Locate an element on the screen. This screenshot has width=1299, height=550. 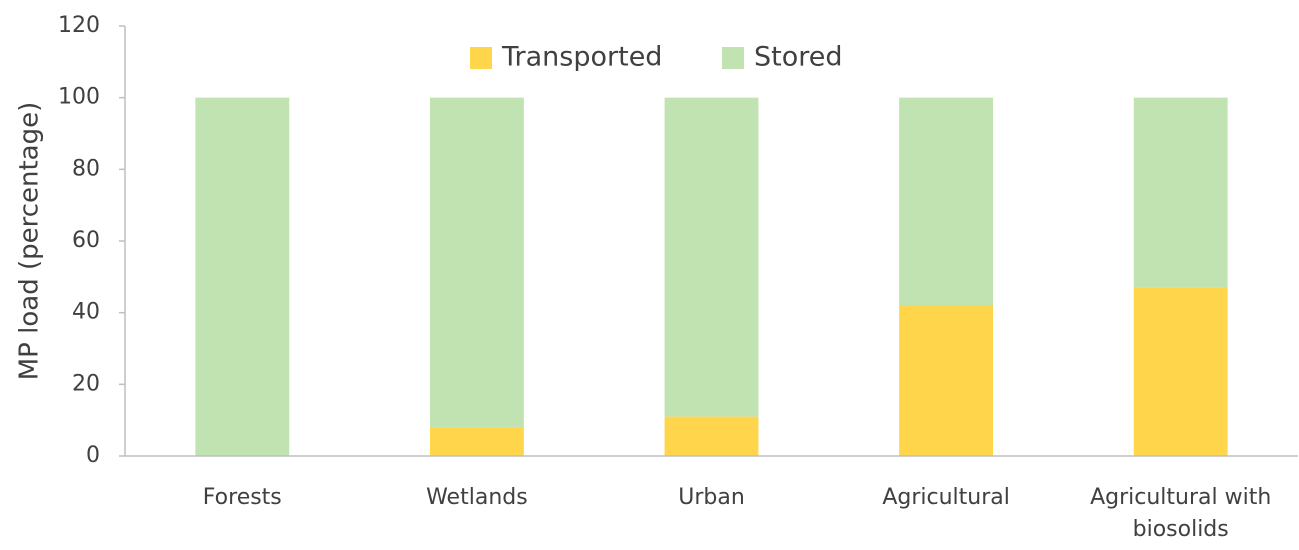
y-tick-label: 20 is located at coordinates (86, 383).